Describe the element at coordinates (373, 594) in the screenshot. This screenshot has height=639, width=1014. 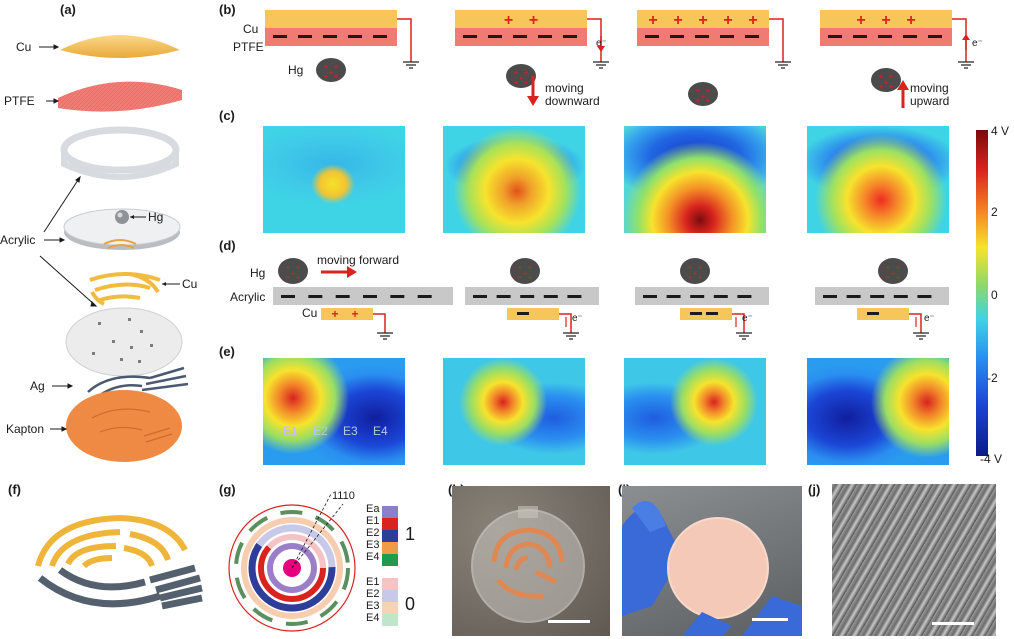
I see `label-g0-e2: E2` at that location.